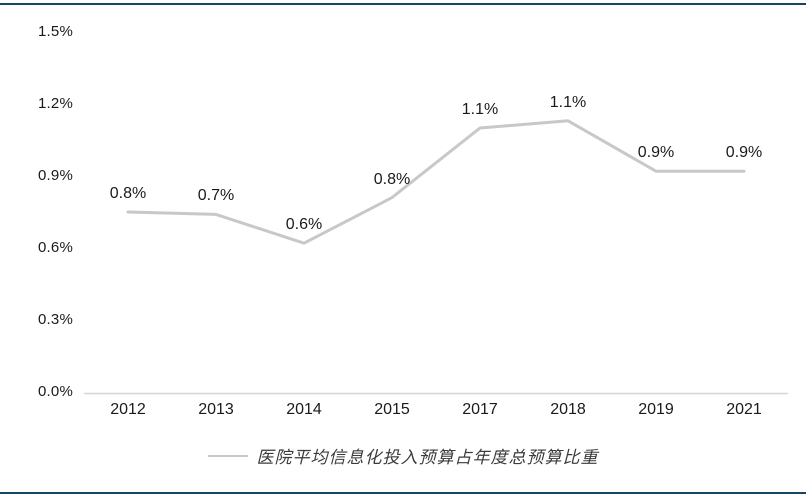 The height and width of the screenshot is (501, 806). Describe the element at coordinates (744, 409) in the screenshot. I see `x-axis-tick-label: 2021` at that location.